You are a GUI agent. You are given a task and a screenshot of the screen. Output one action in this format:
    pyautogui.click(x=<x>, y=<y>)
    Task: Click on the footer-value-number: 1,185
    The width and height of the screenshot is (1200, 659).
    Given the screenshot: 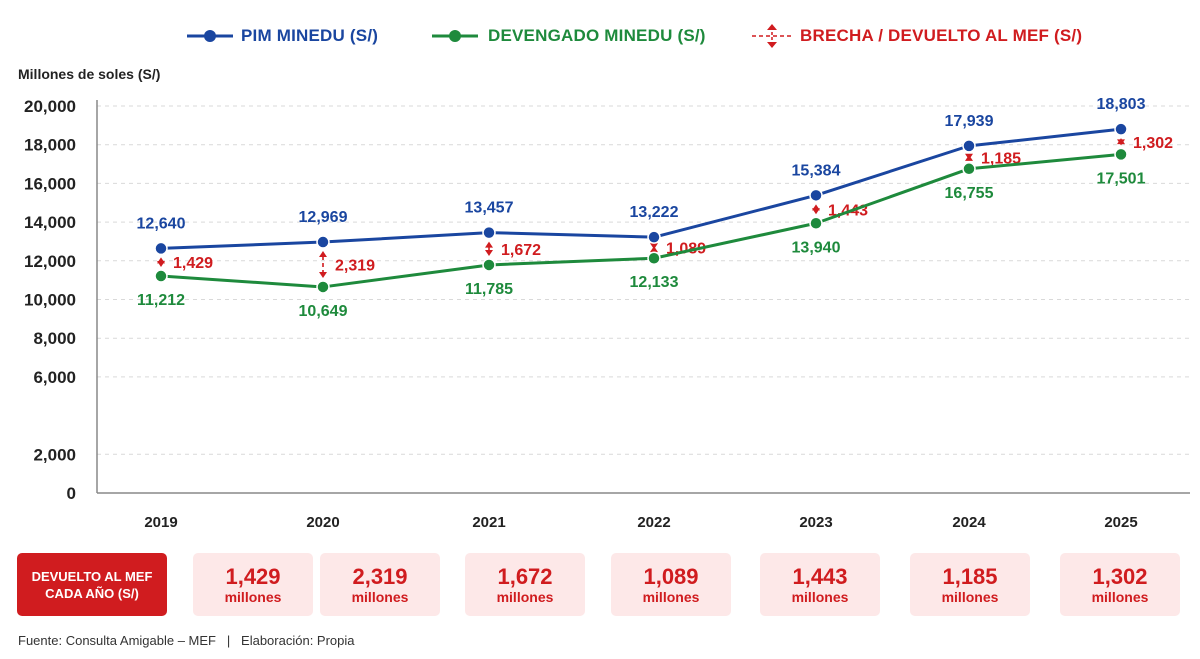 What is the action you would take?
    pyautogui.click(x=970, y=576)
    